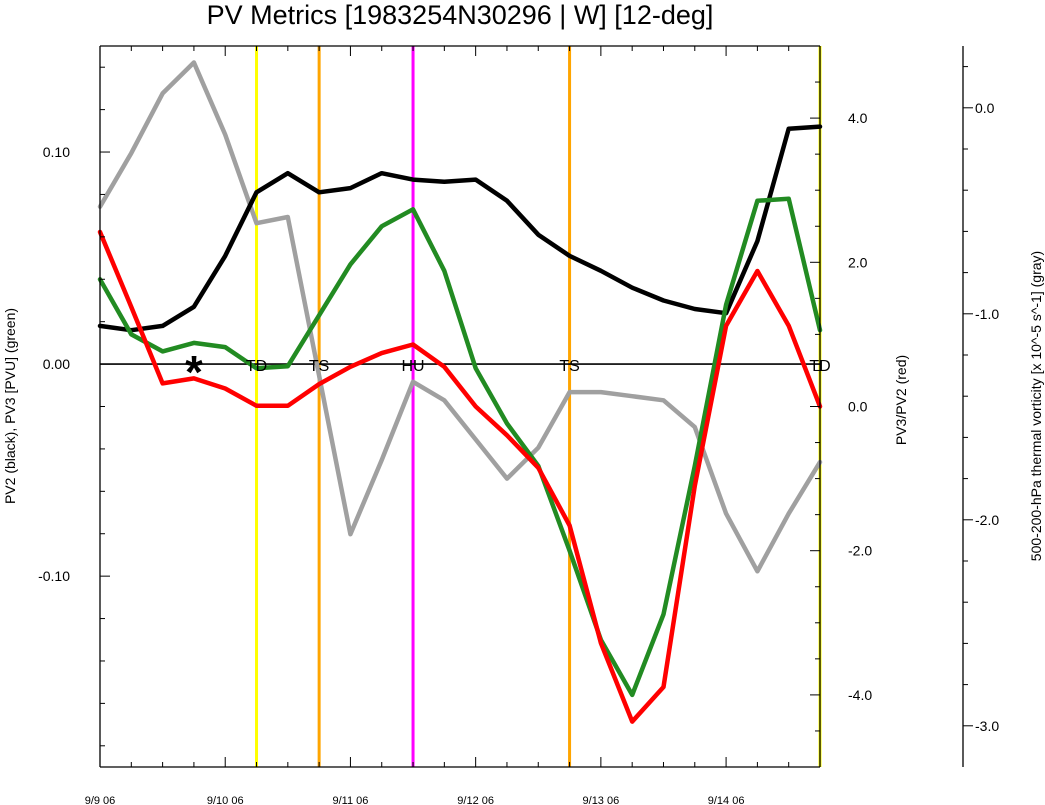  What do you see at coordinates (10, 406) in the screenshot?
I see `y-axis-label-left: PV2 (black), PV3 [PVU] (green)` at bounding box center [10, 406].